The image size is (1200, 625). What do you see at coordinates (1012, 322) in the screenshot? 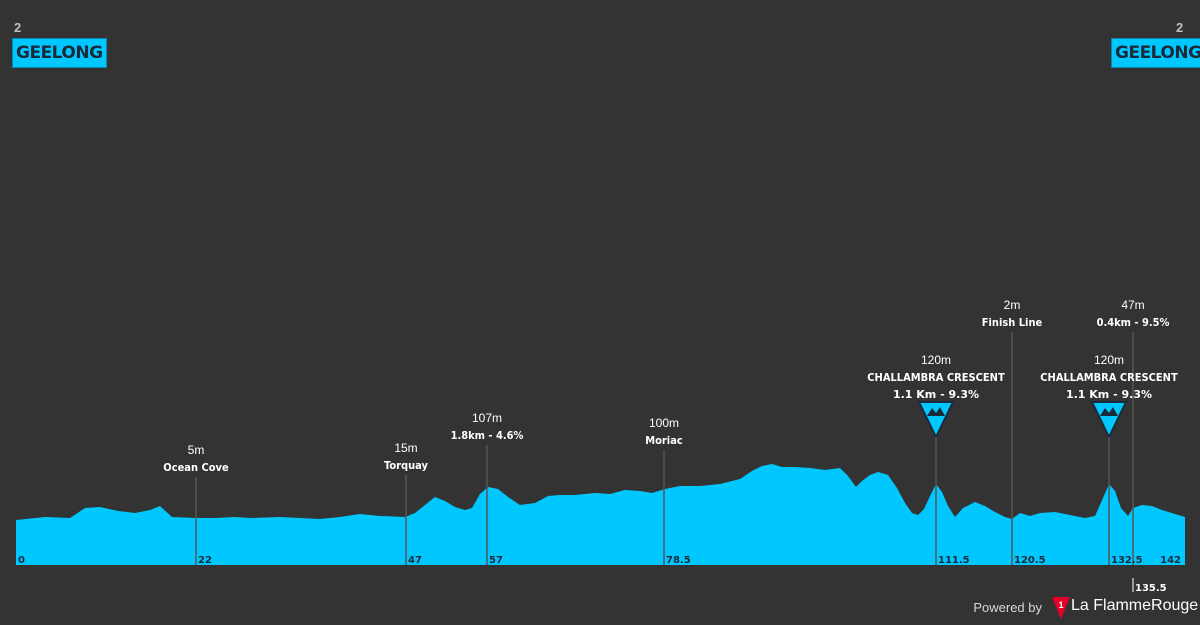
I see `waypoint-name: Finish Line` at bounding box center [1012, 322].